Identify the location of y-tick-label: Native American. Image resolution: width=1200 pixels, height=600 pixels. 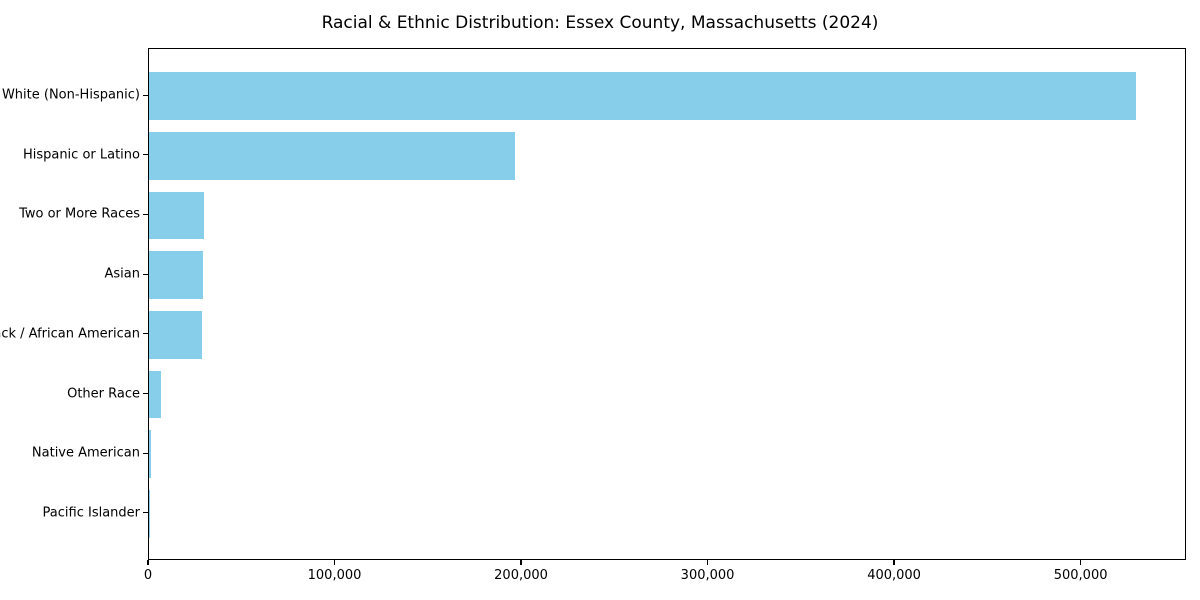
(85, 453).